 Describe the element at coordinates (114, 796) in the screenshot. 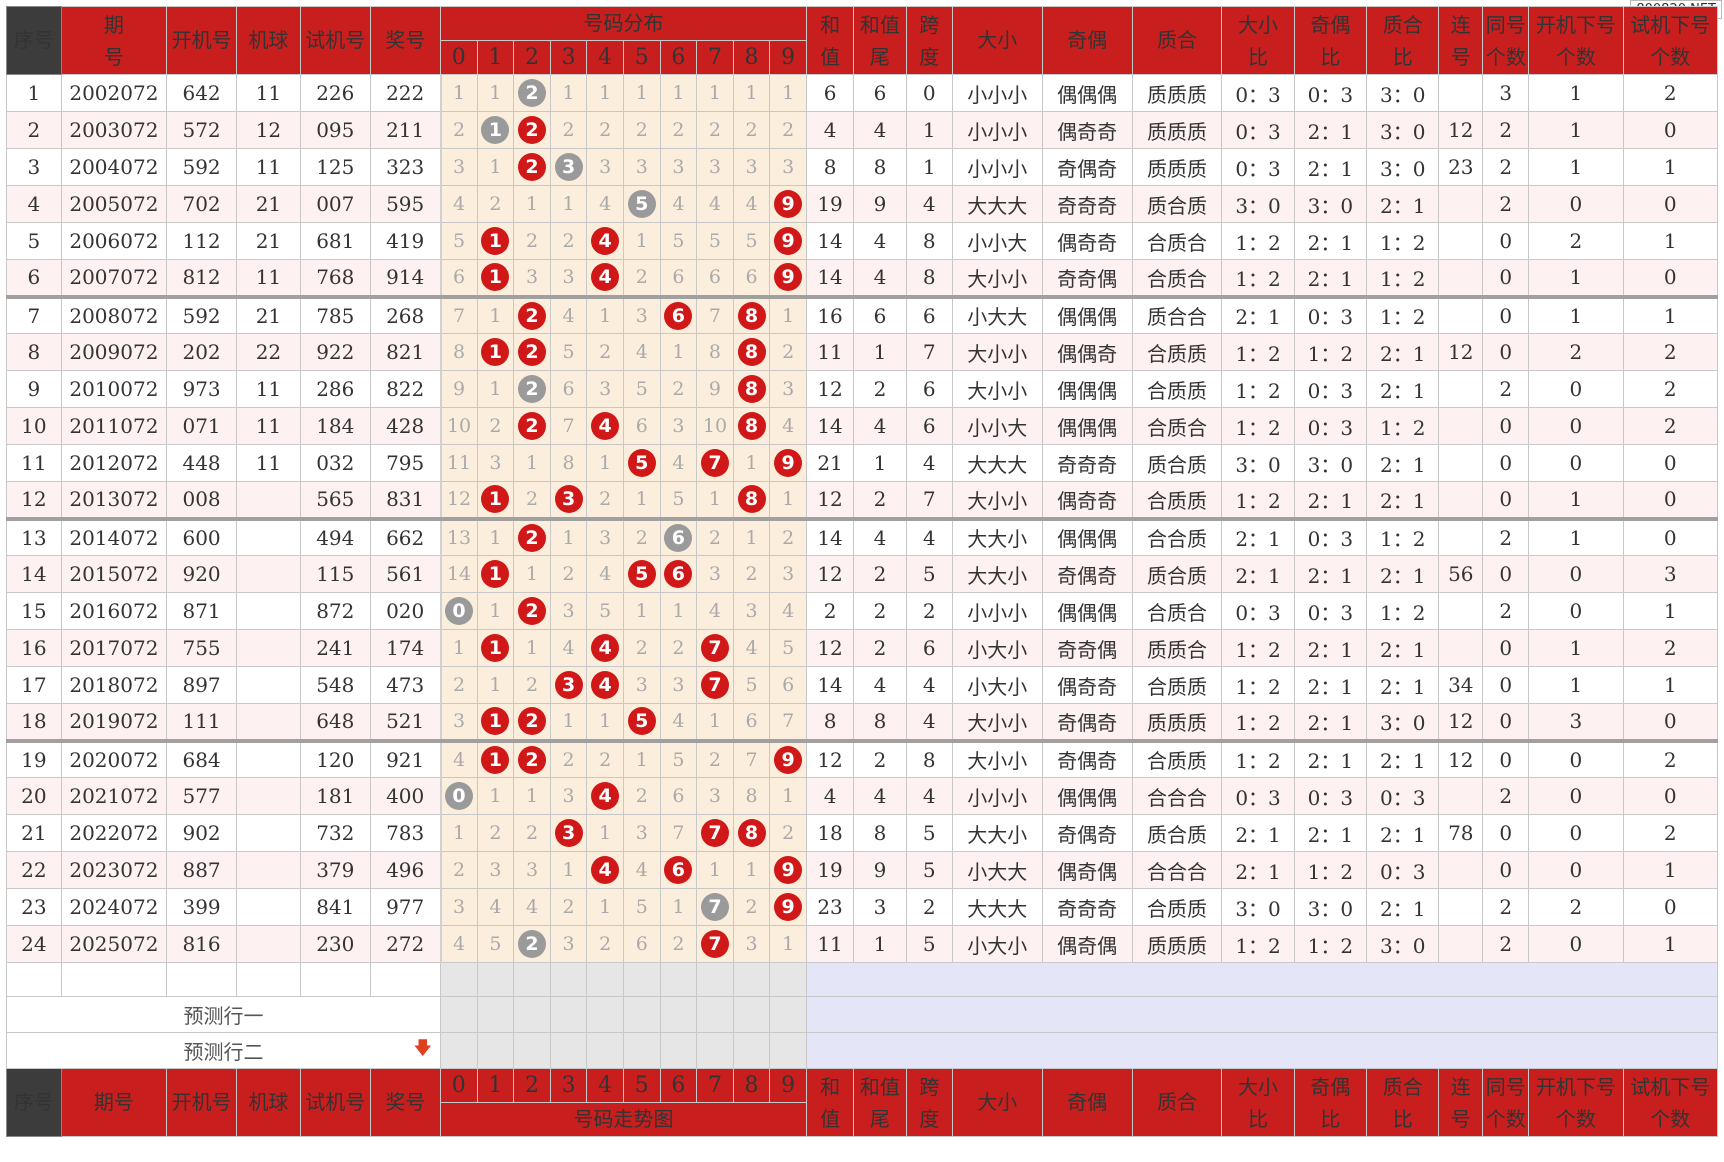

I see `row-issue: 2021072` at that location.